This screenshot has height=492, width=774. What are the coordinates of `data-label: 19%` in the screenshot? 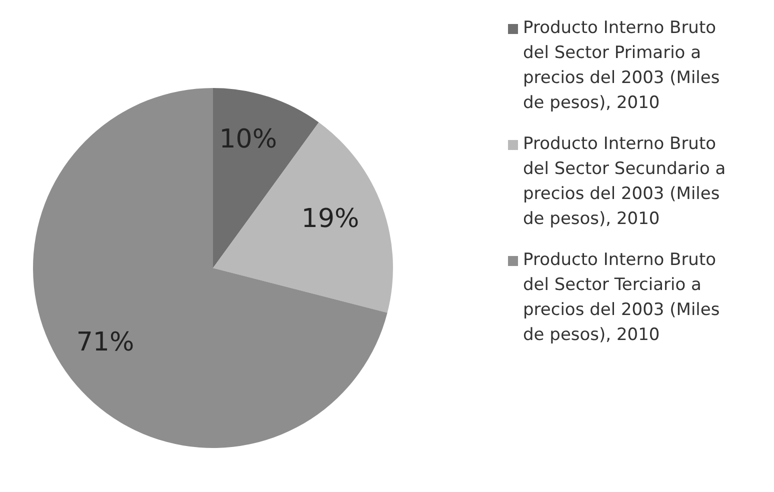 It's located at (330, 219).